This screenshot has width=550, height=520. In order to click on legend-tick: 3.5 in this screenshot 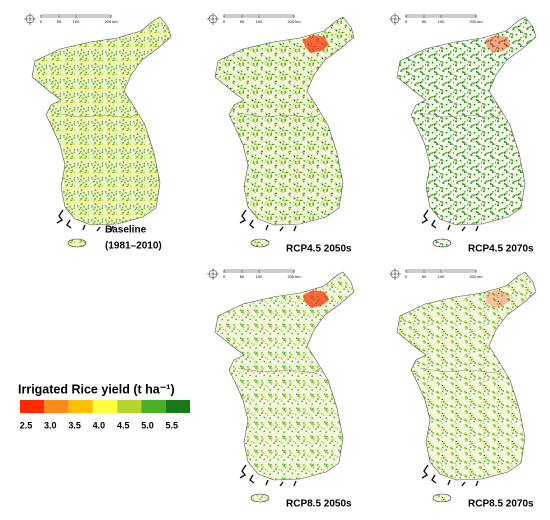, I will do `click(74, 425)`.